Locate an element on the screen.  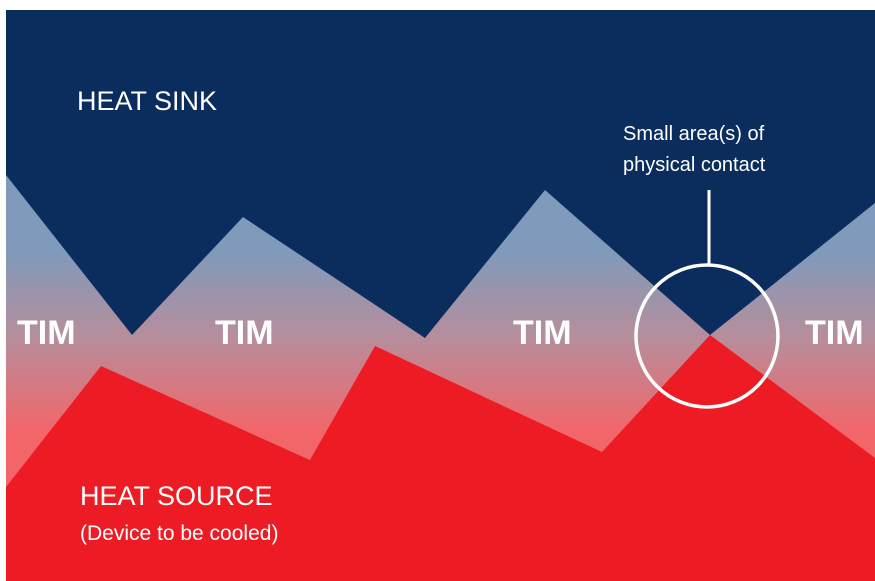
heat-source-label: HEAT SOURCE is located at coordinates (176, 496).